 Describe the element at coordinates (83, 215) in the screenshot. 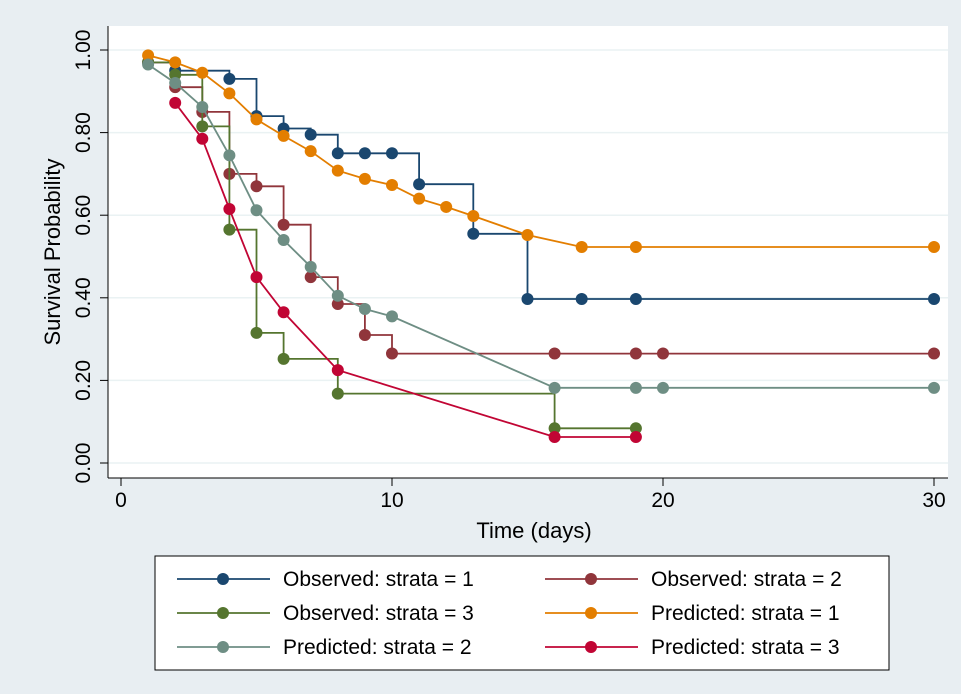

I see `y-tick-label-3: 0.60` at that location.